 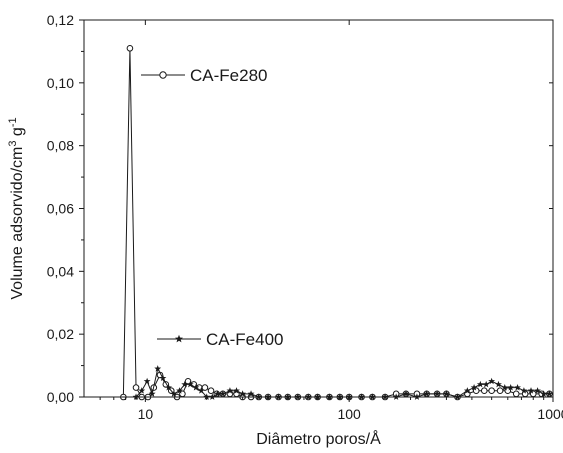 What do you see at coordinates (17, 223) in the screenshot?
I see `y-axis-label-main: Volume adsorvido/cm` at bounding box center [17, 223].